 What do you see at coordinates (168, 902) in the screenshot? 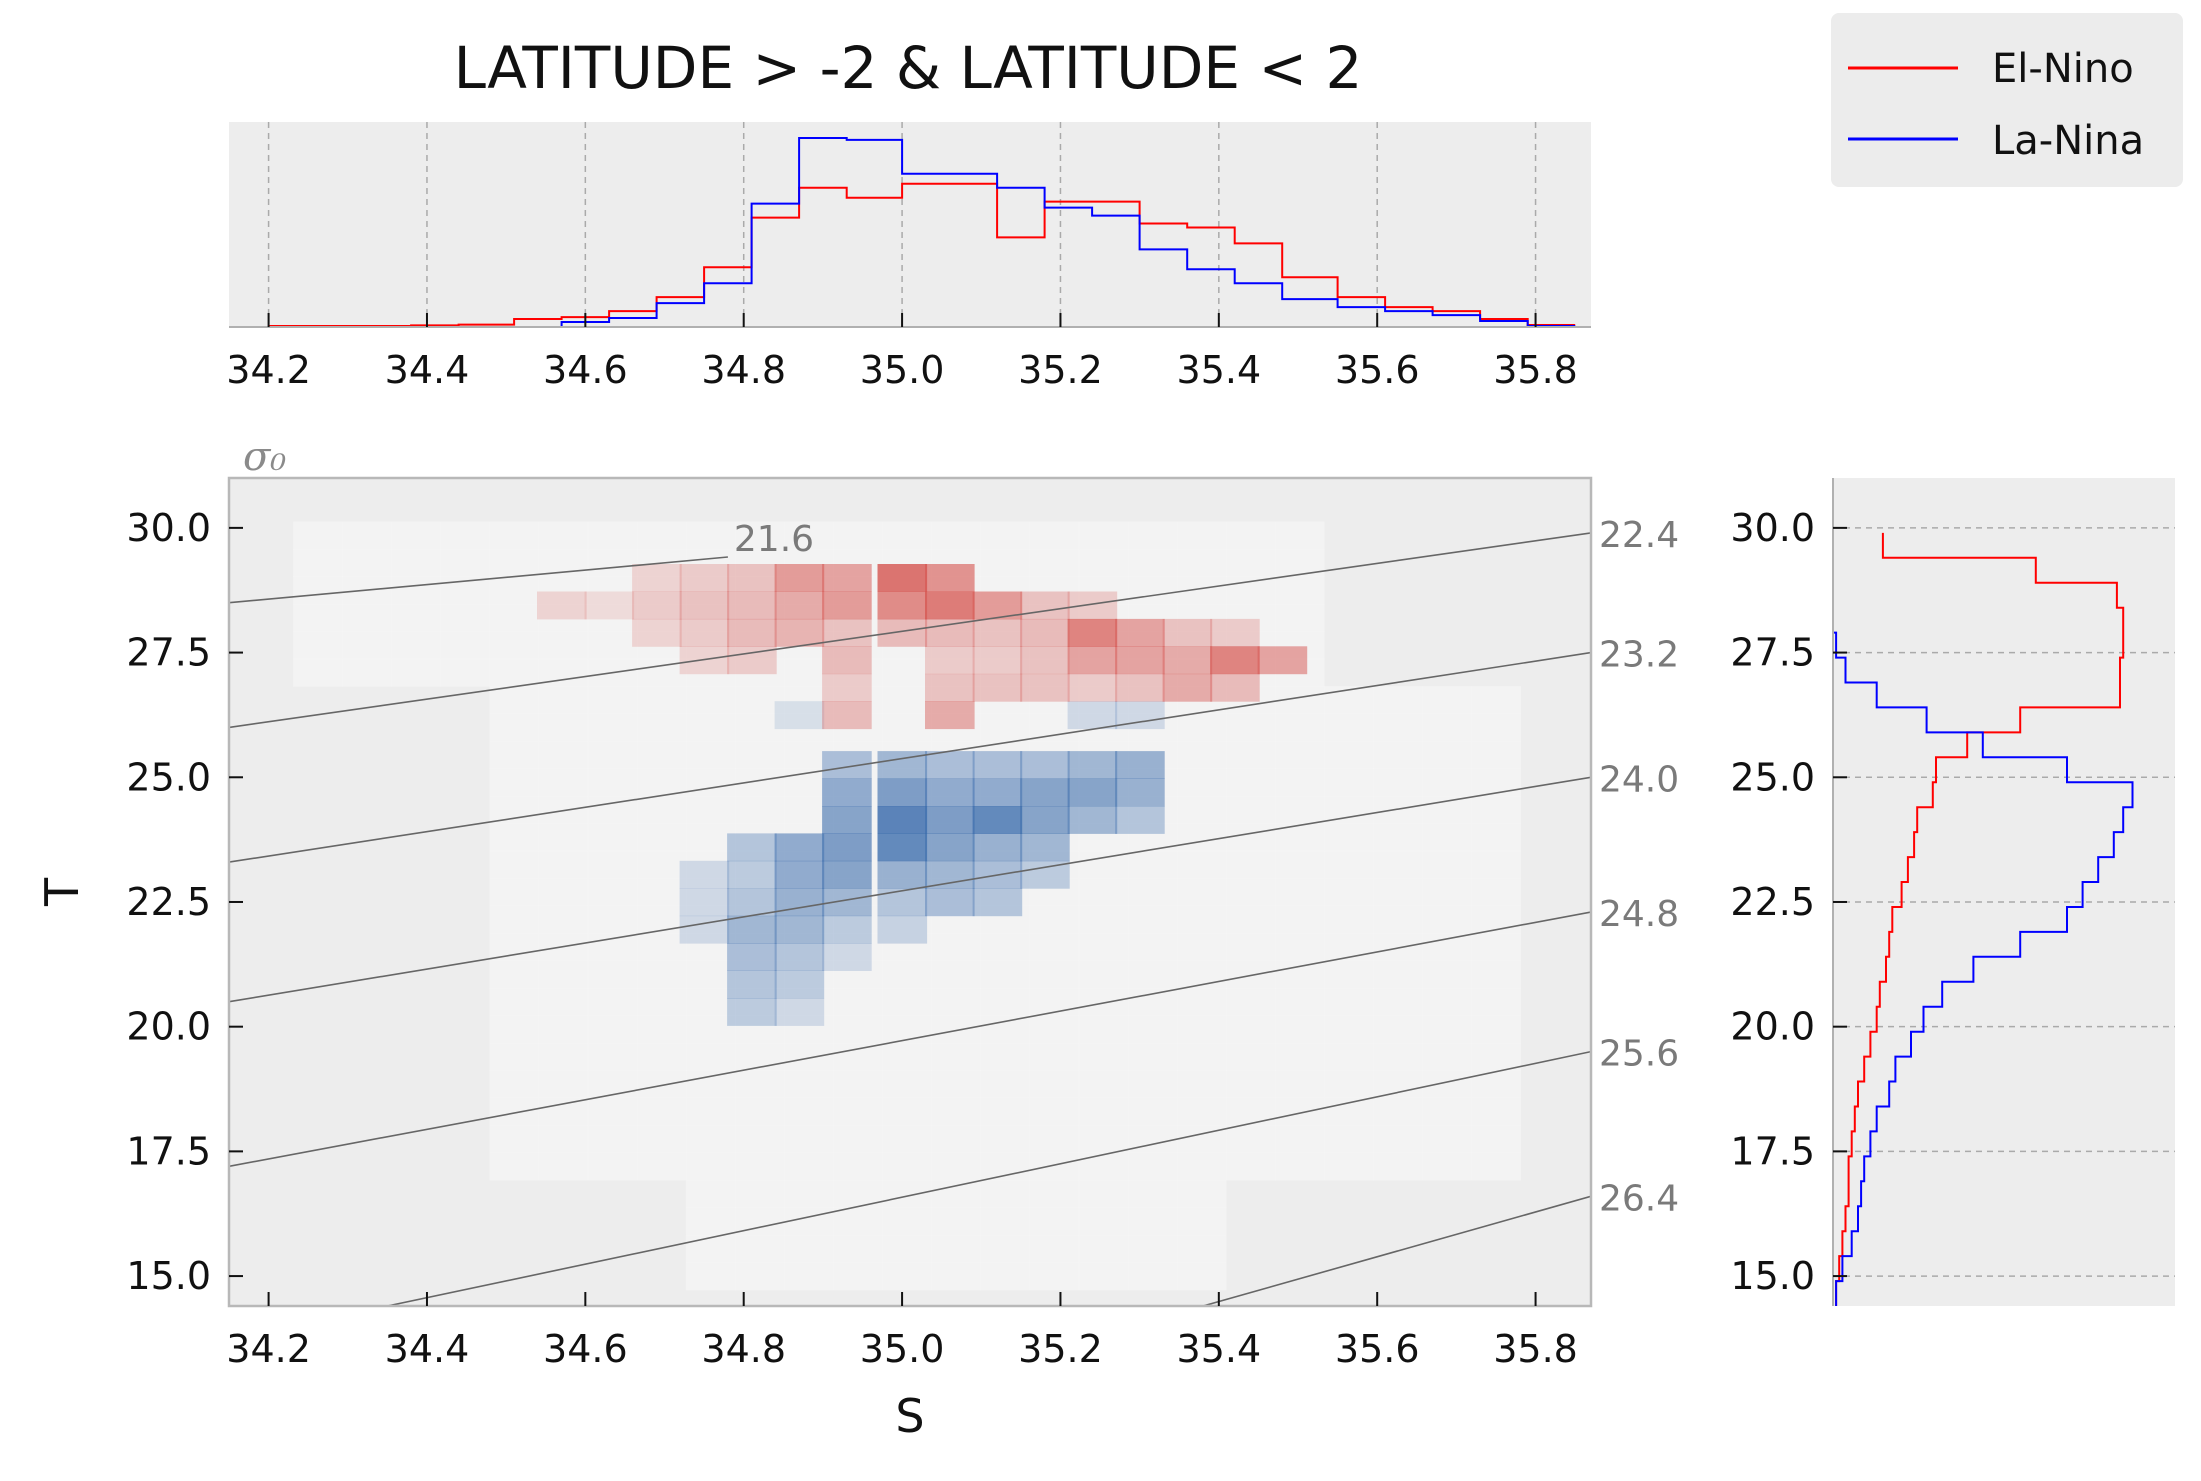
I see `y-tick-label: 22.5` at bounding box center [168, 902].